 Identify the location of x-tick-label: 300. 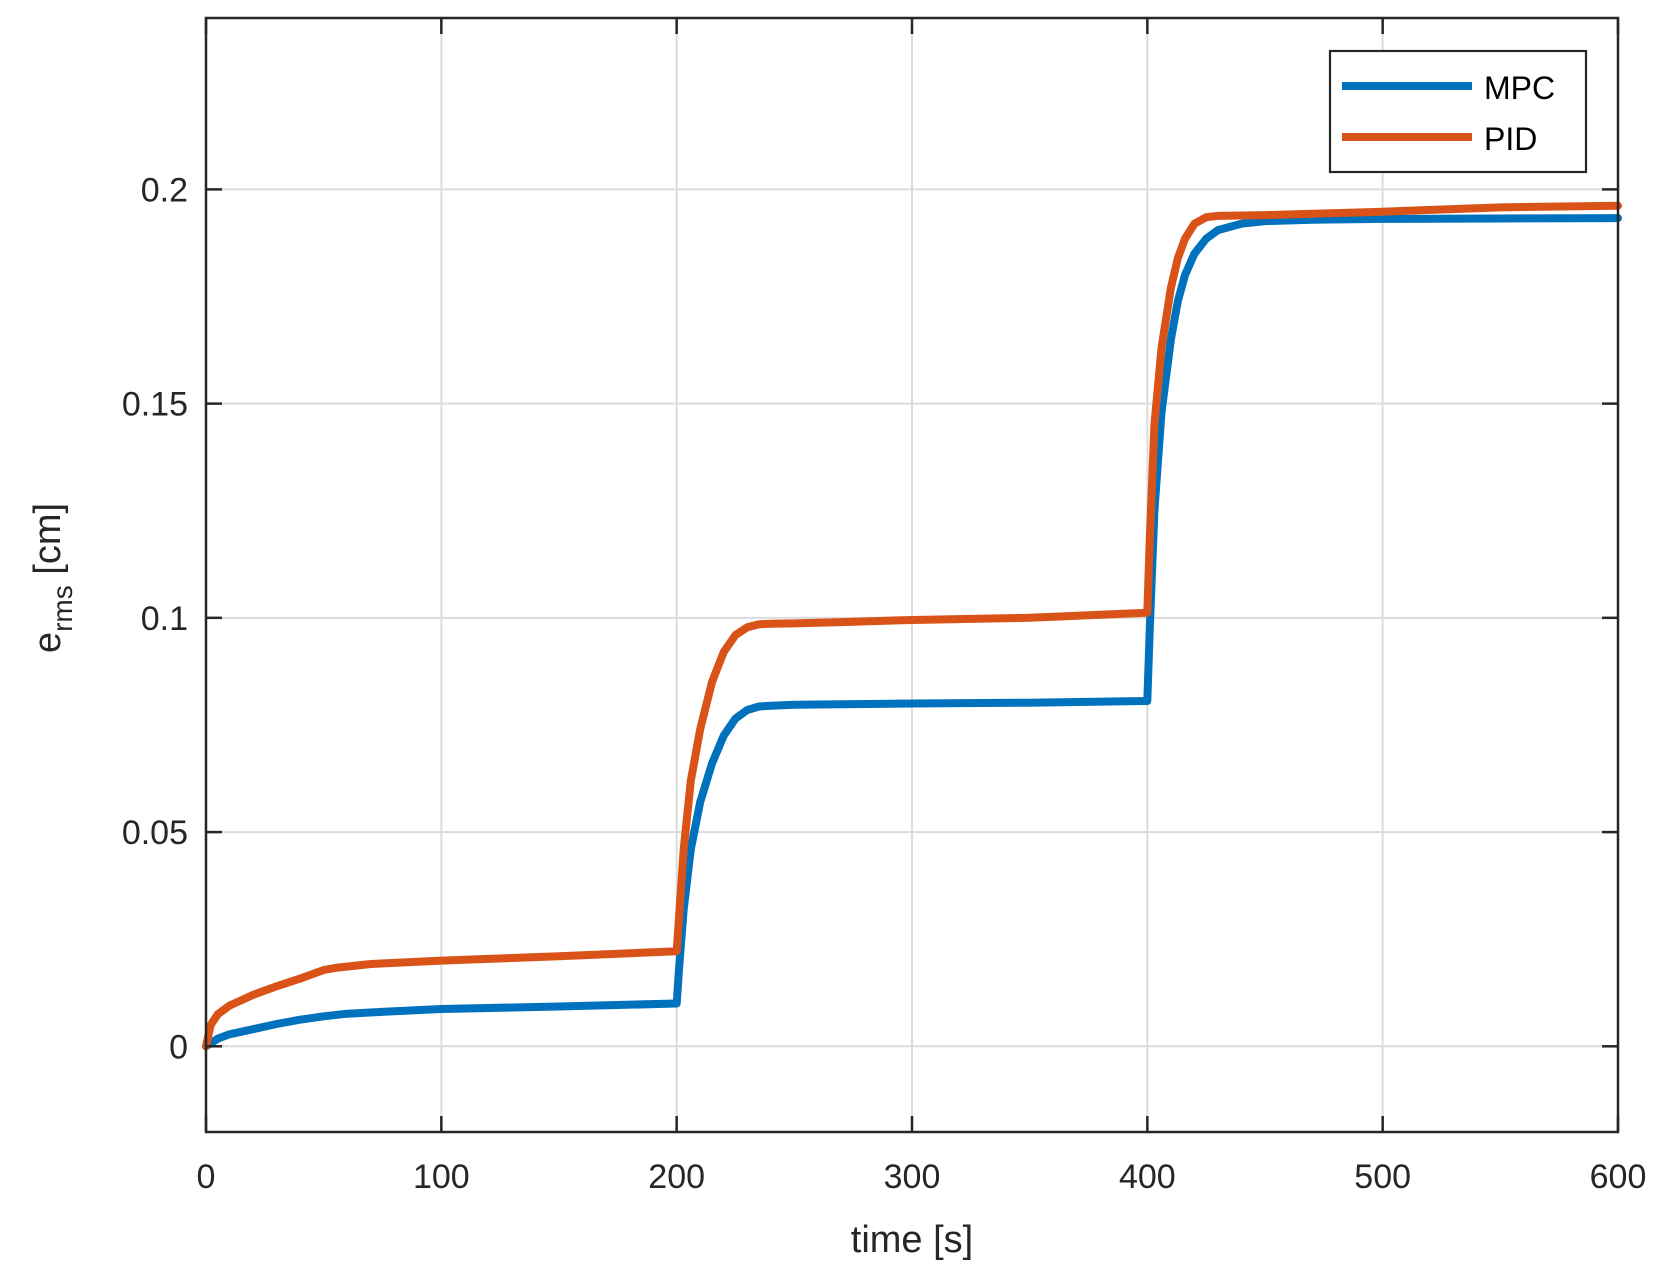
(912, 1177).